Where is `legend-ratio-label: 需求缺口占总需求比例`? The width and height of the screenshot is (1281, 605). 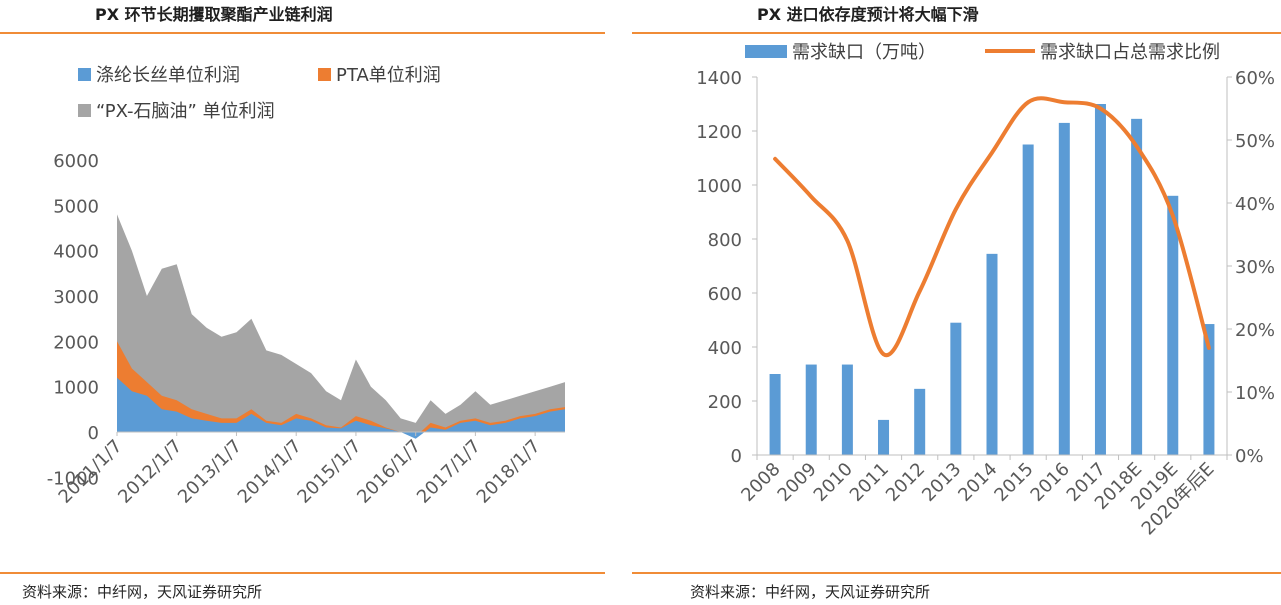
legend-ratio-label: 需求缺口占总需求比例 is located at coordinates (1130, 52).